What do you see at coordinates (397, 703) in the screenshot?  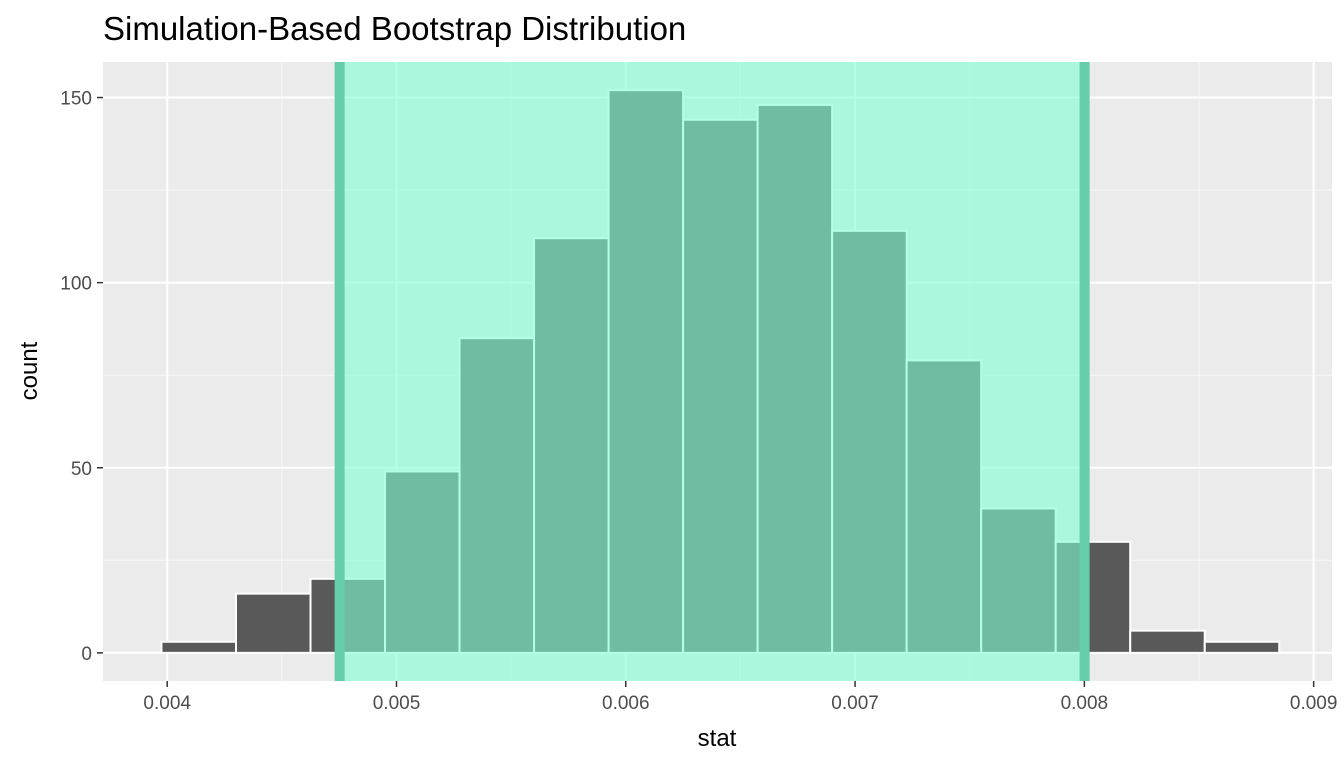 I see `x-tick-label: 0.005` at bounding box center [397, 703].